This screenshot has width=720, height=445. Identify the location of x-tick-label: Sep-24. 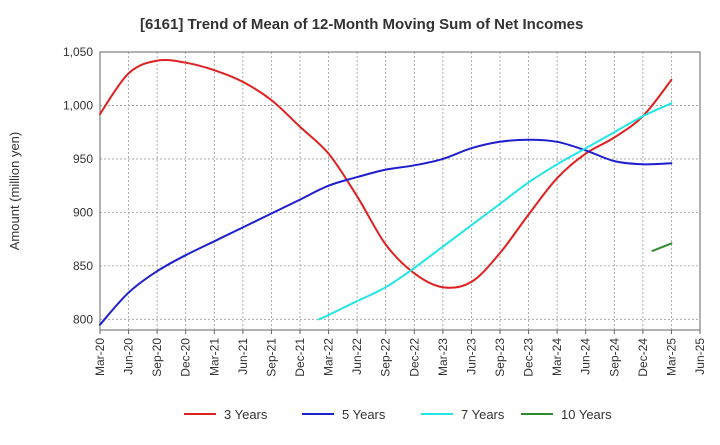
(614, 357).